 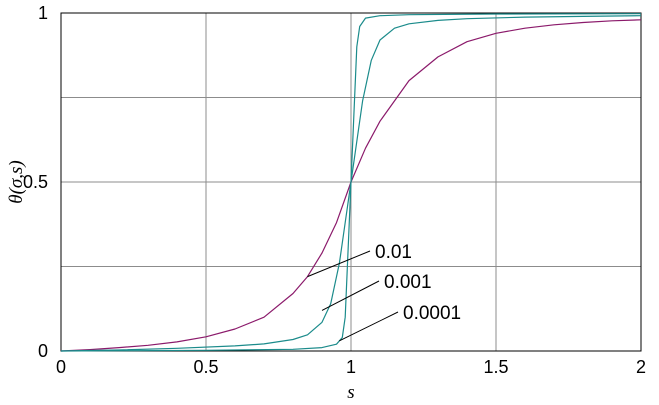 What do you see at coordinates (432, 313) in the screenshot?
I see `annotation-label: 0.0001` at bounding box center [432, 313].